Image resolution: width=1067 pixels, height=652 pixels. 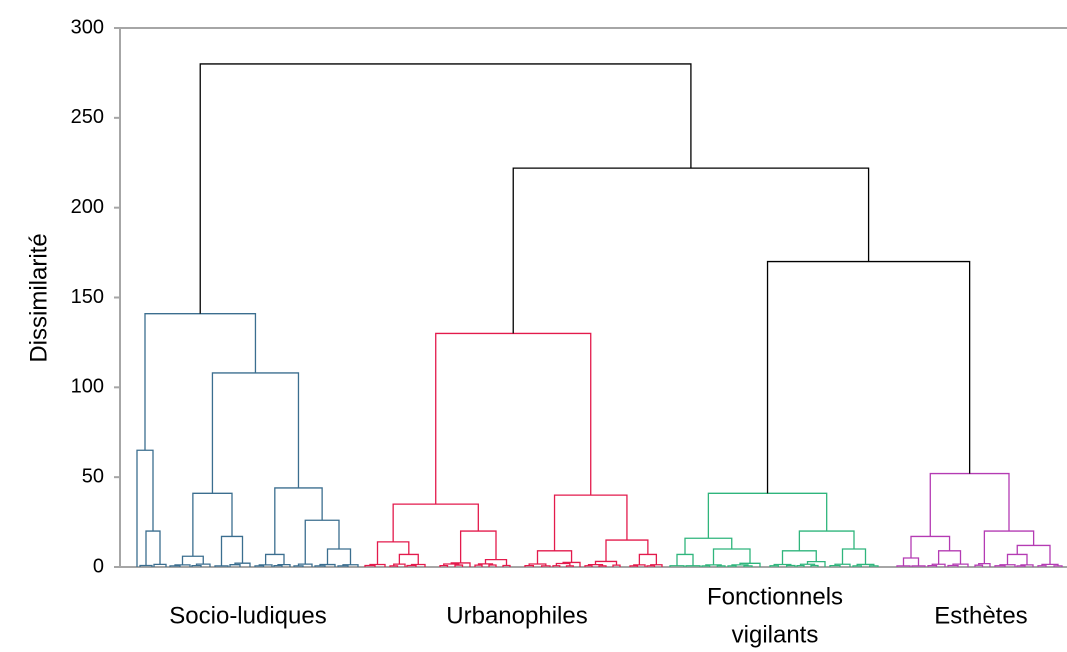 What do you see at coordinates (775, 634) in the screenshot?
I see `cluster-label: vigilants` at bounding box center [775, 634].